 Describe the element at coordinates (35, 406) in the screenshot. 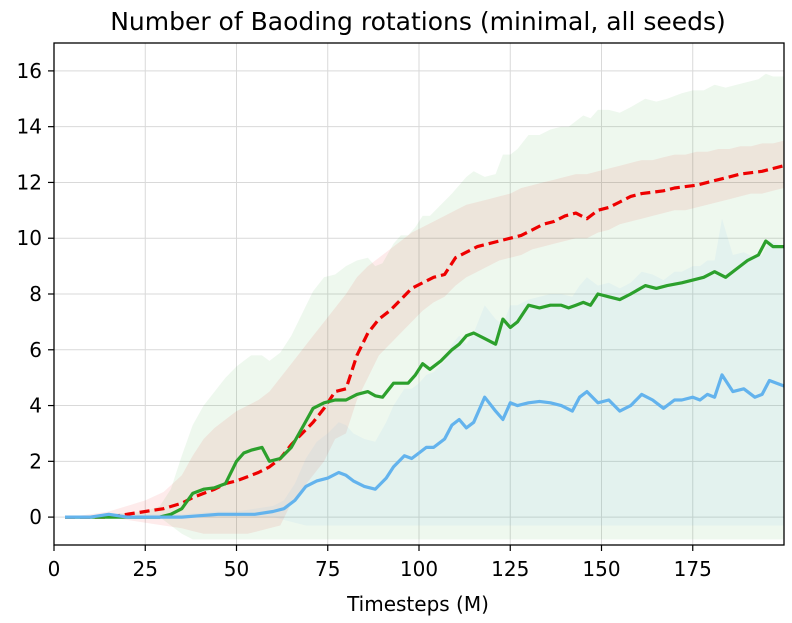

I see `y-tick-label: 4` at that location.